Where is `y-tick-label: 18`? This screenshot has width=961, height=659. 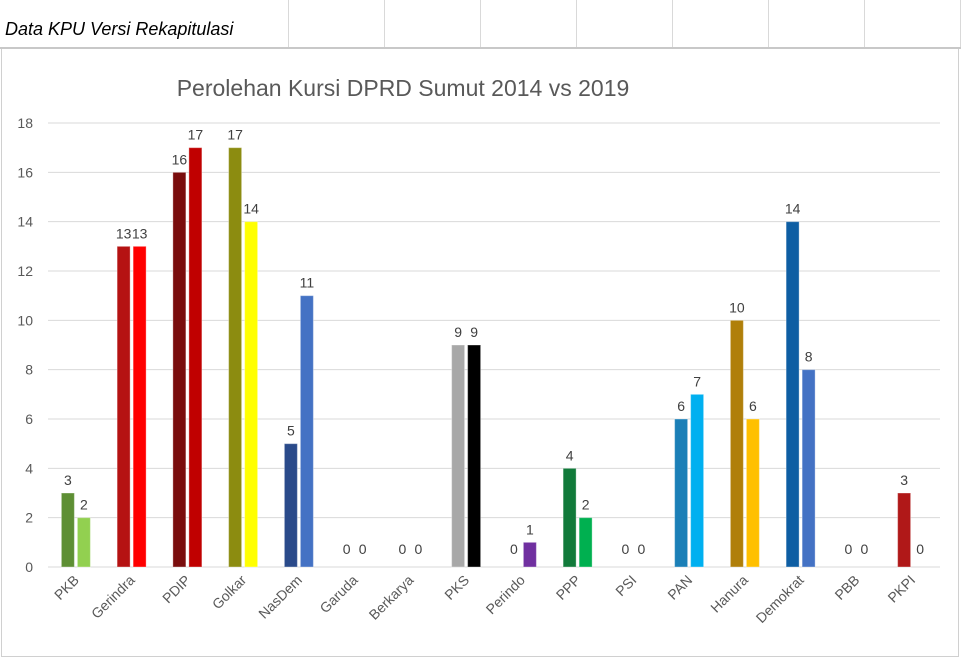
y-tick-label: 18 is located at coordinates (25, 123).